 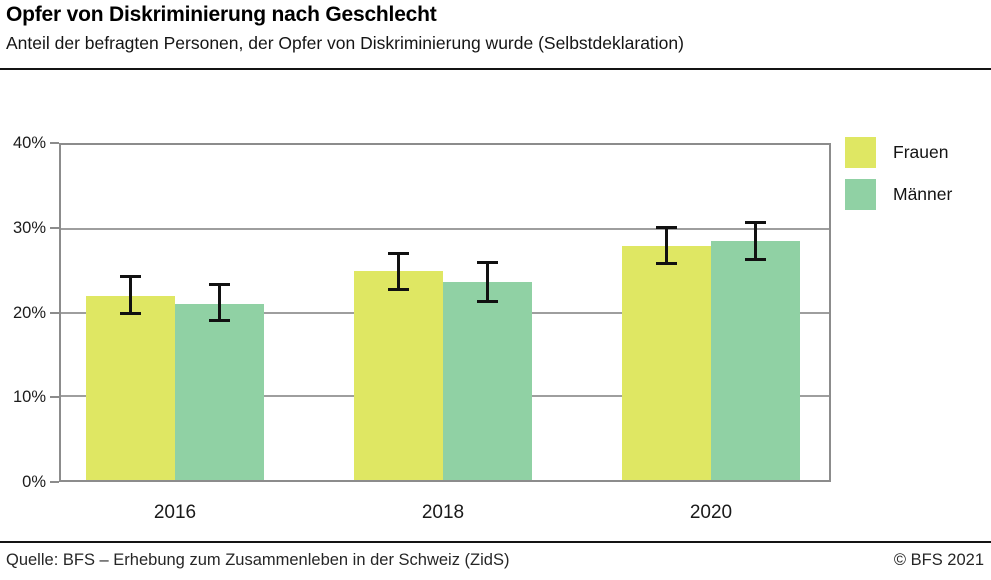 I want to click on y-axis-label: 30%, so click(x=29, y=227).